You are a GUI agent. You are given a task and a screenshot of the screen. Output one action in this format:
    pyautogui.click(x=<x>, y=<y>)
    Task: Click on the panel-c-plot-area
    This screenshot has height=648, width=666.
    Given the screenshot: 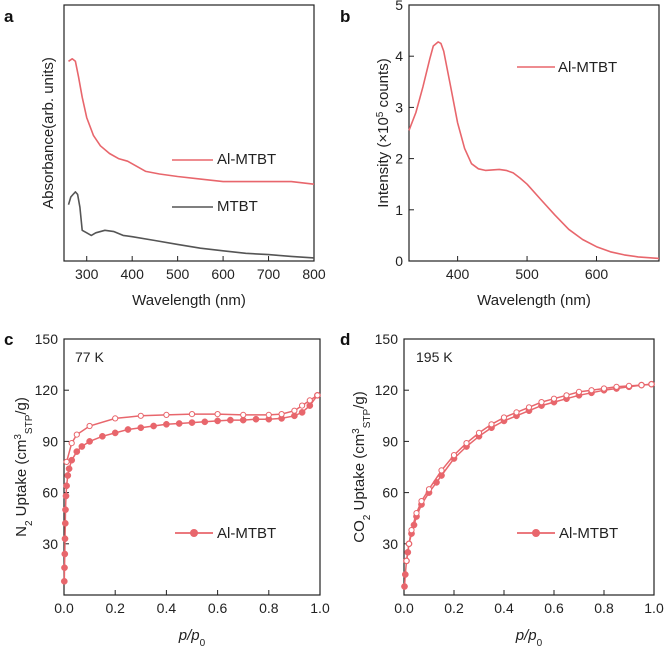 What is the action you would take?
    pyautogui.click(x=190, y=488)
    